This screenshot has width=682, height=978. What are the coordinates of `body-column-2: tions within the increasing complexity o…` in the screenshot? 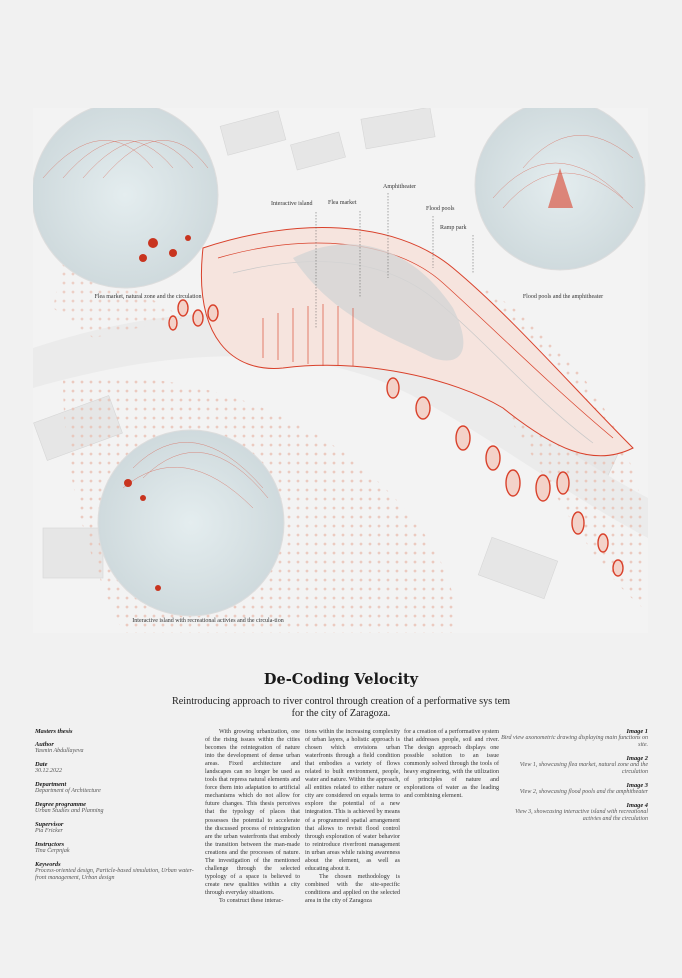 It's located at (352, 816).